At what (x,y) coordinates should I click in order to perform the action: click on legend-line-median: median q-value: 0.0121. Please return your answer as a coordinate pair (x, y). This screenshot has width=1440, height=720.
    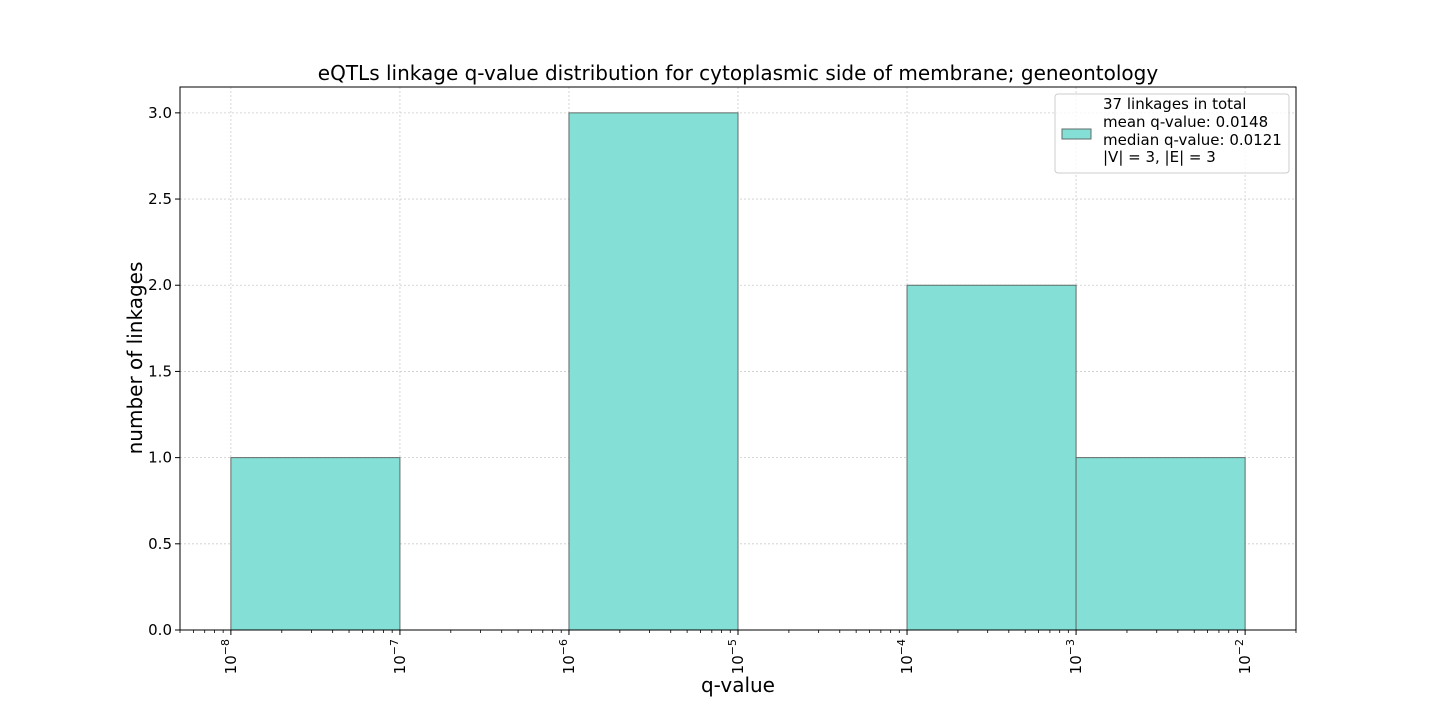
    Looking at the image, I should click on (1192, 140).